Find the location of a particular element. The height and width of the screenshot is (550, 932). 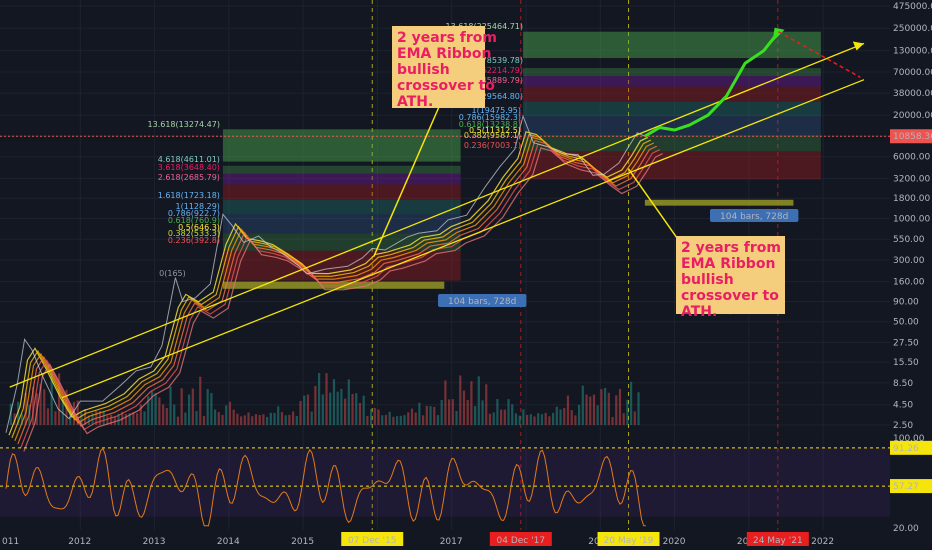

time-tick-label: 011 is located at coordinates (10, 542).